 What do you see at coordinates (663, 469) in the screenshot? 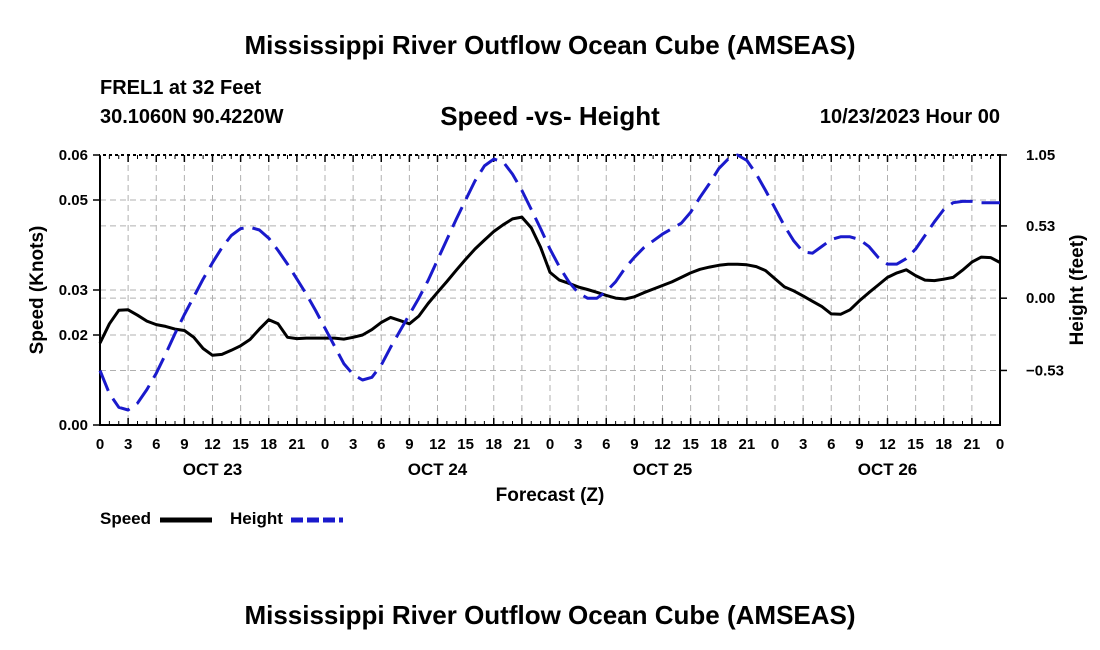
I see `x-day-label: OCT 25` at bounding box center [663, 469].